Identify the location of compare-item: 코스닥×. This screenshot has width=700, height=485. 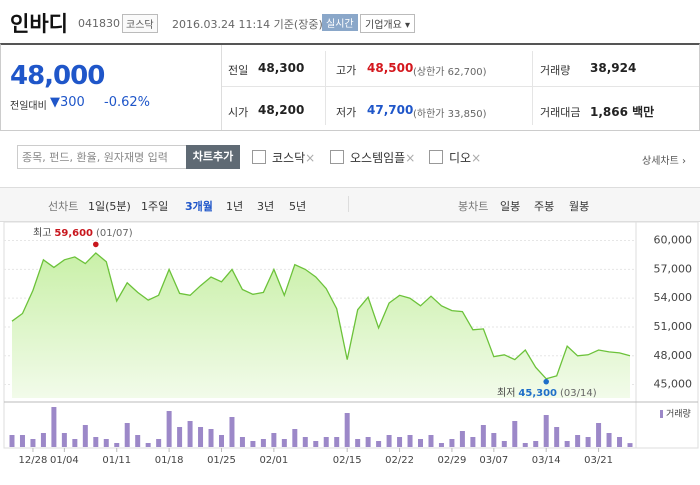
(294, 158).